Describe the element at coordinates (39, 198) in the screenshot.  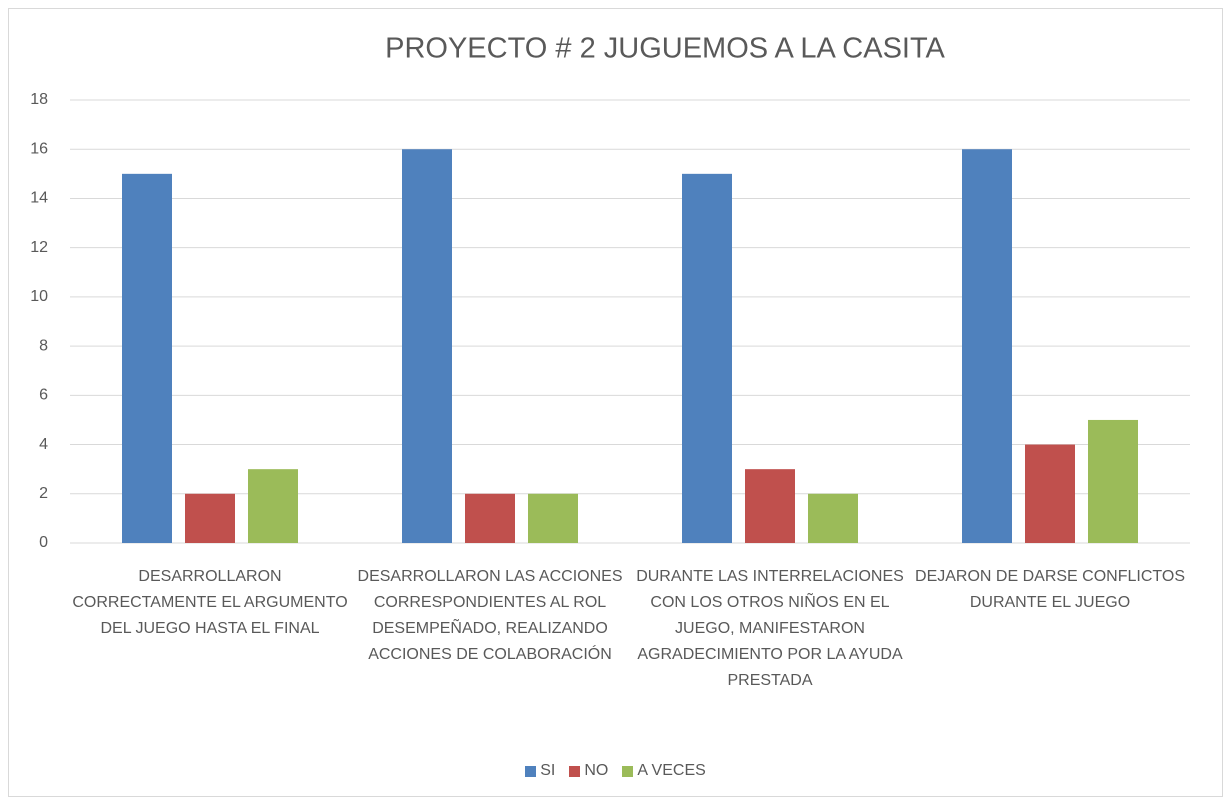
I see `y-tick-label: 14` at that location.